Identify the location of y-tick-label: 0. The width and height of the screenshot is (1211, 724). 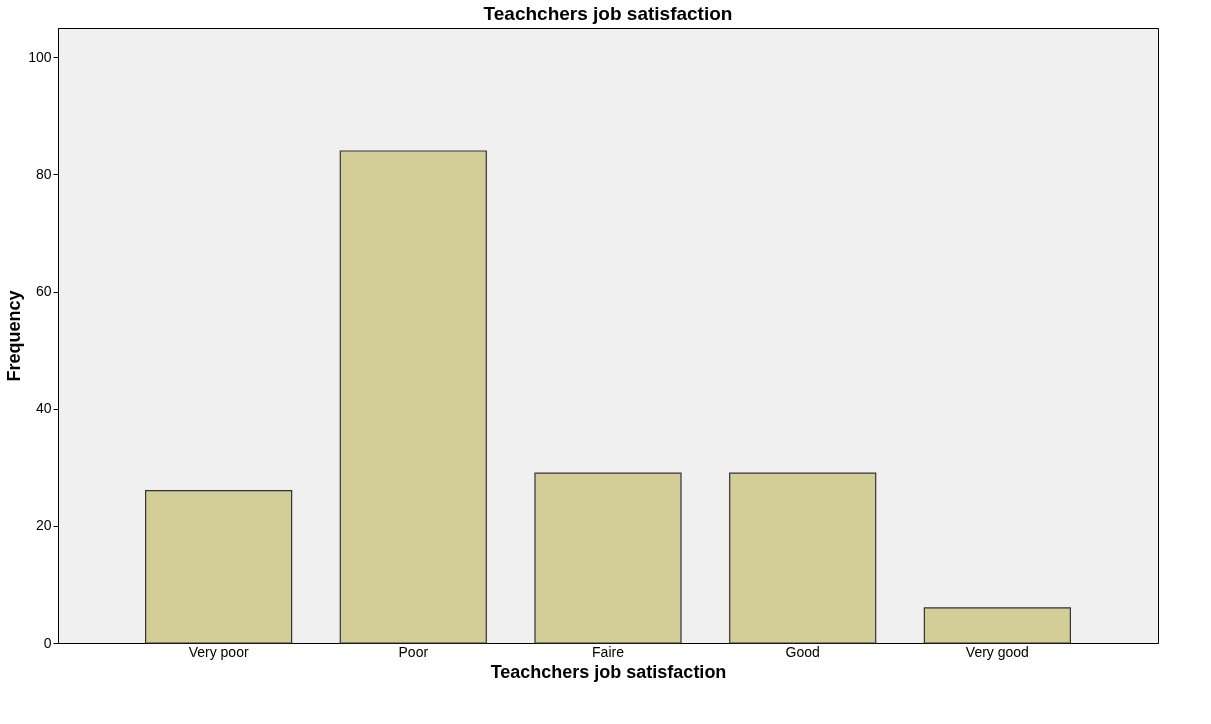
(47, 642).